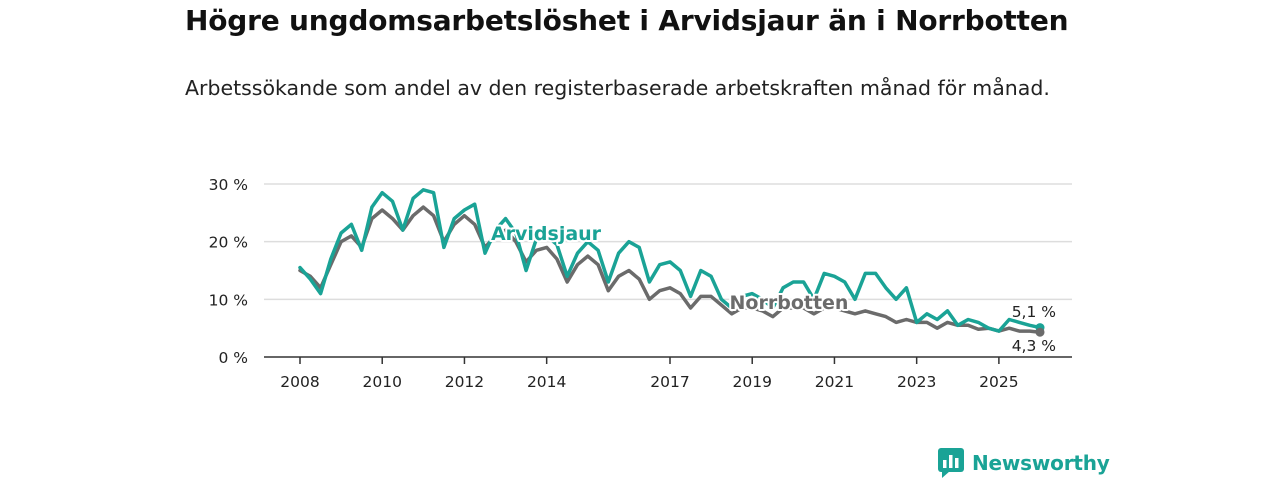  What do you see at coordinates (233, 358) in the screenshot?
I see `y-tick-label: 0 %` at bounding box center [233, 358].